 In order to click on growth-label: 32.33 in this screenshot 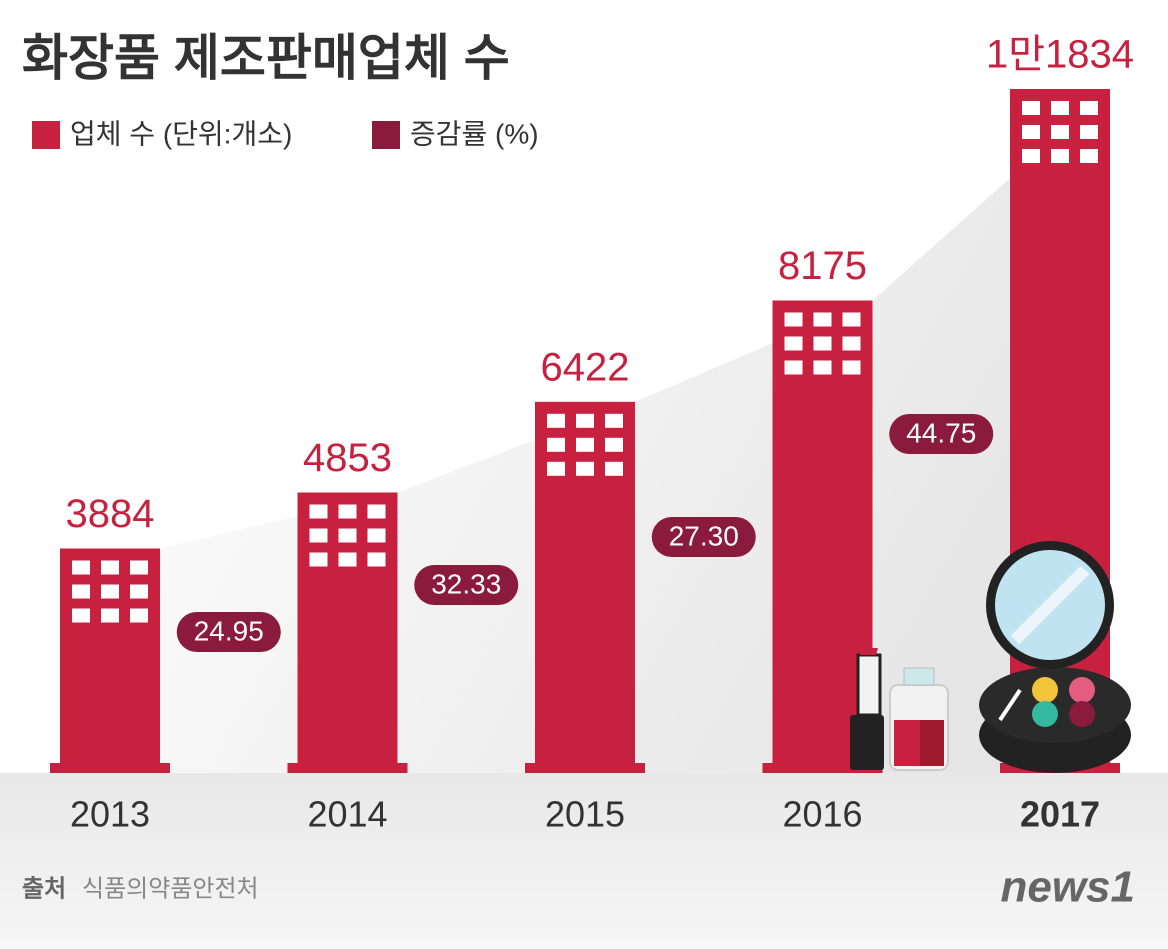, I will do `click(466, 583)`.